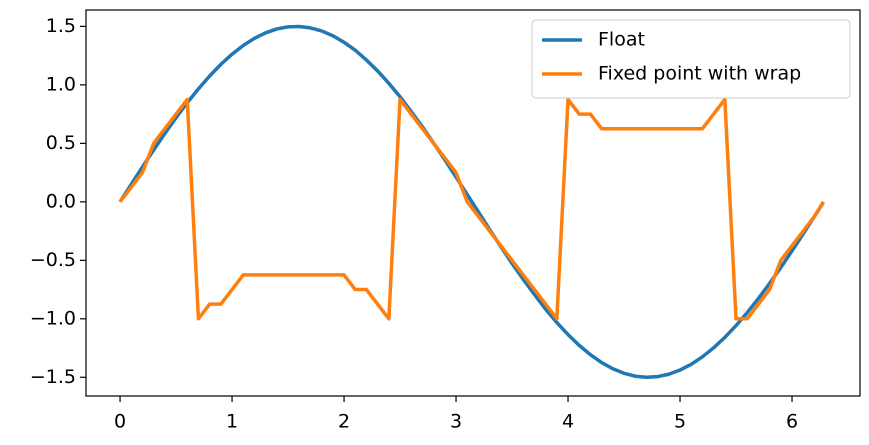 This screenshot has height=445, width=869. Describe the element at coordinates (344, 422) in the screenshot. I see `x-tick-label: 2` at that location.